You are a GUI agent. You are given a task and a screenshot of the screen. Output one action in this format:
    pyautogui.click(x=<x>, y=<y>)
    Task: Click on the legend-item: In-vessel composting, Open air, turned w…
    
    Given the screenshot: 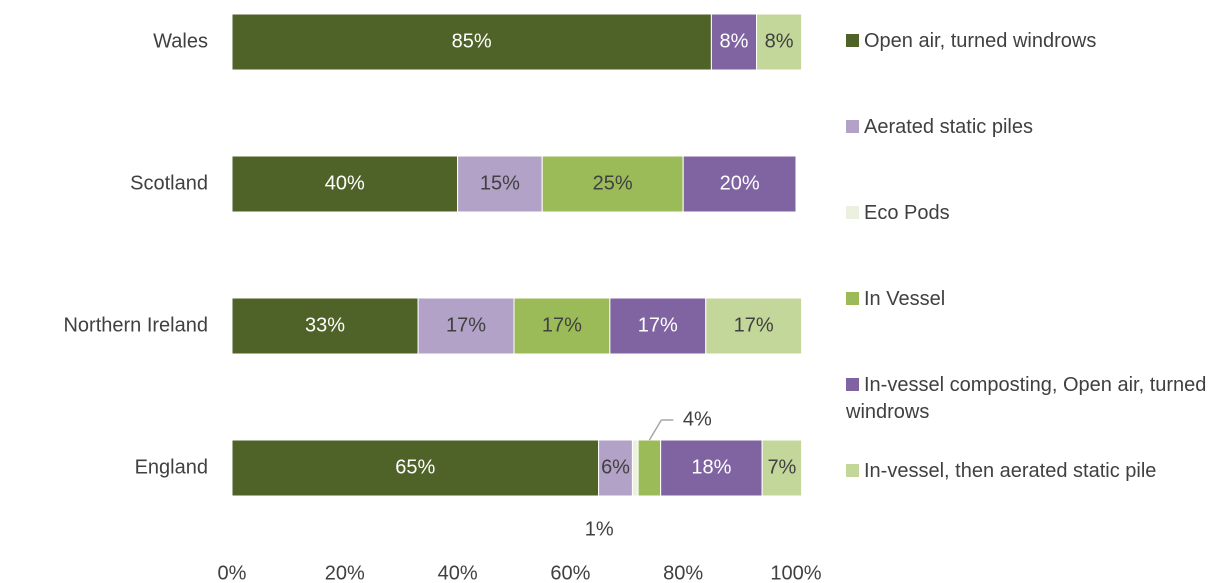 What is the action you would take?
    pyautogui.click(x=1031, y=399)
    